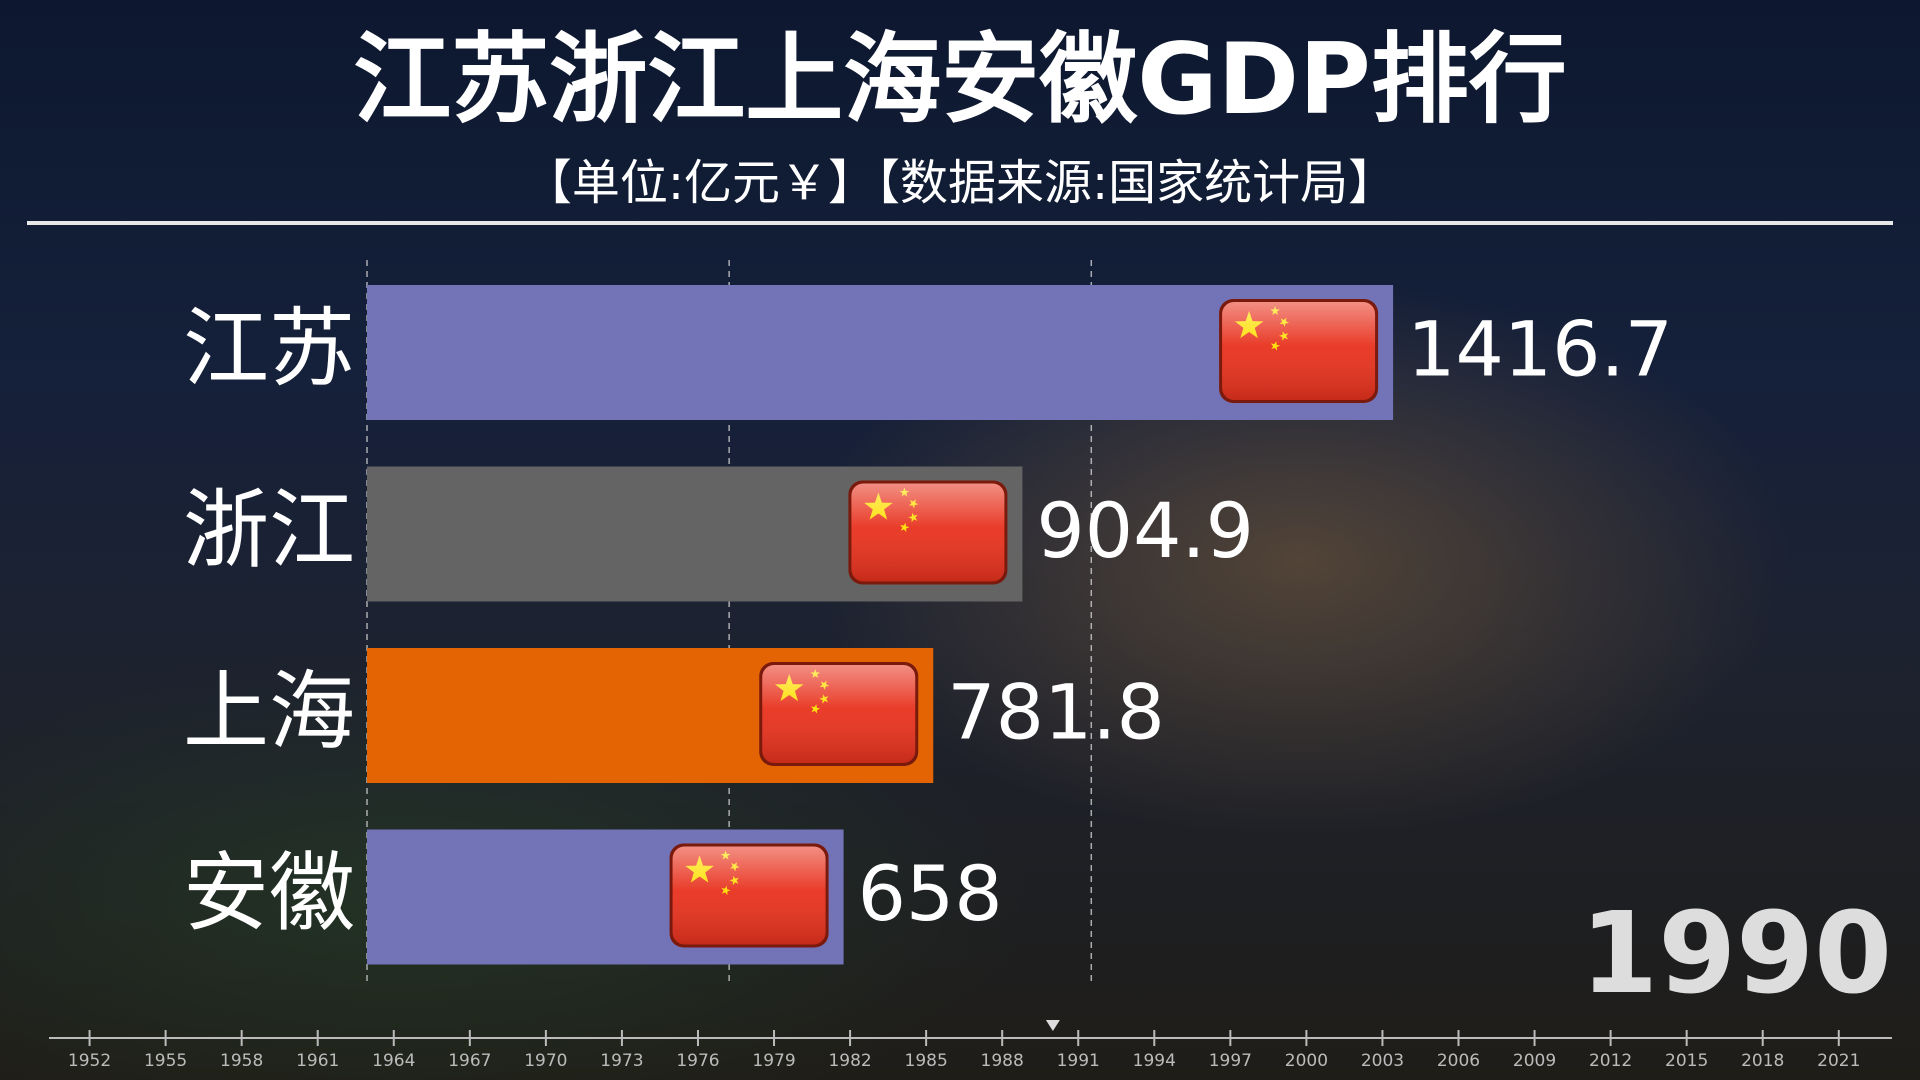 The width and height of the screenshot is (1920, 1080). What do you see at coordinates (1056, 711) in the screenshot?
I see `value-label: 781.8` at bounding box center [1056, 711].